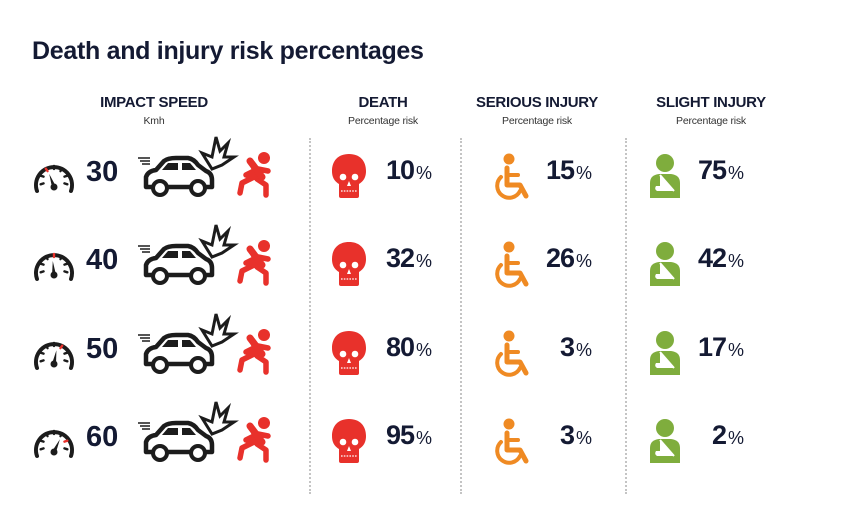 This screenshot has width=849, height=508. Describe the element at coordinates (400, 170) in the screenshot. I see `percentage-value: 10` at that location.